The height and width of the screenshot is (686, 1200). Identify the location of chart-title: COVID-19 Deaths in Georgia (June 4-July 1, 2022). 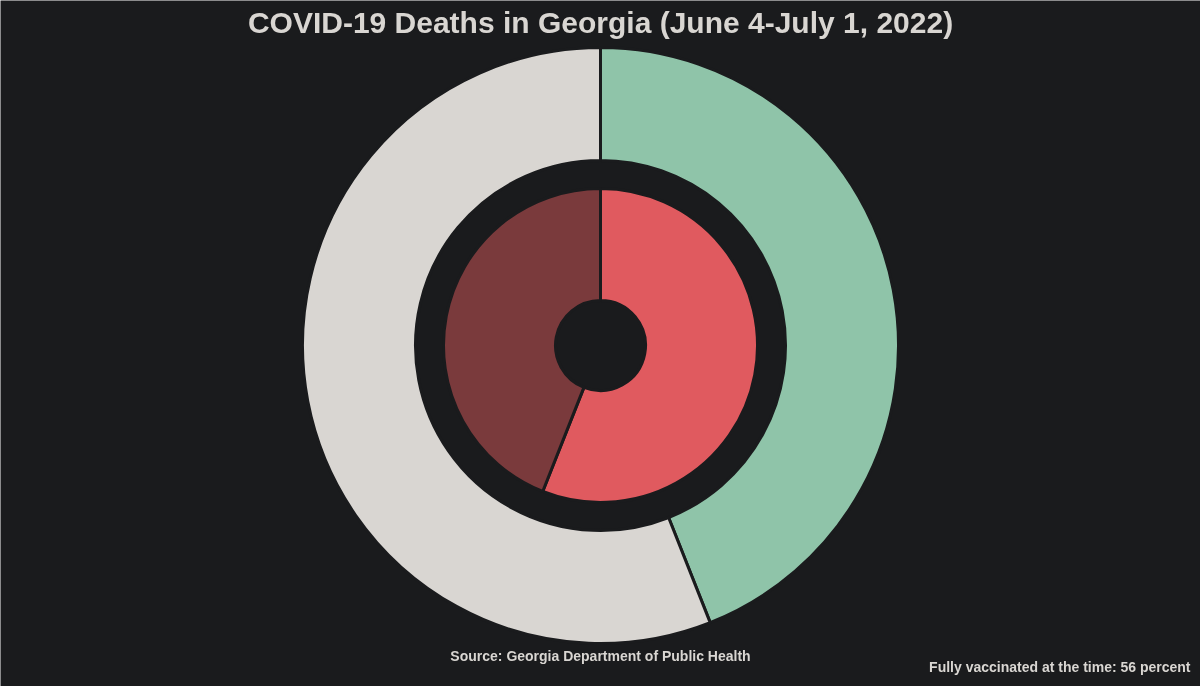
(600, 22).